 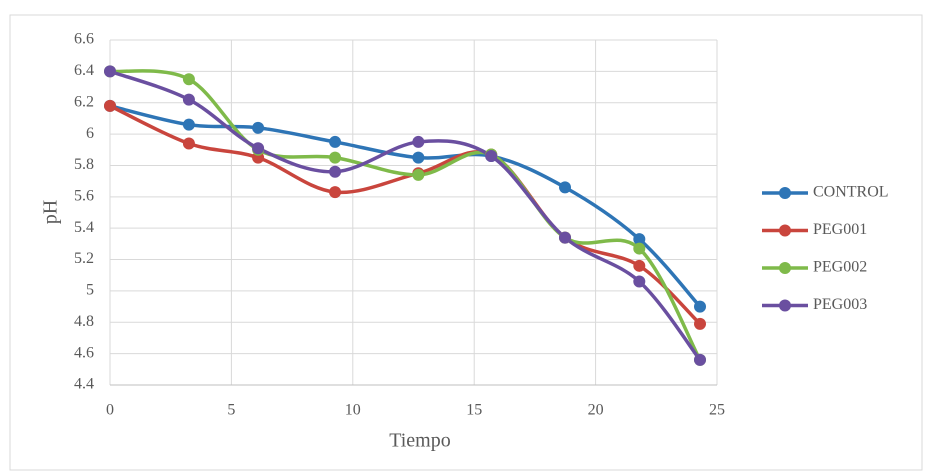 I want to click on y-tick-label: 4.6, so click(x=84, y=352).